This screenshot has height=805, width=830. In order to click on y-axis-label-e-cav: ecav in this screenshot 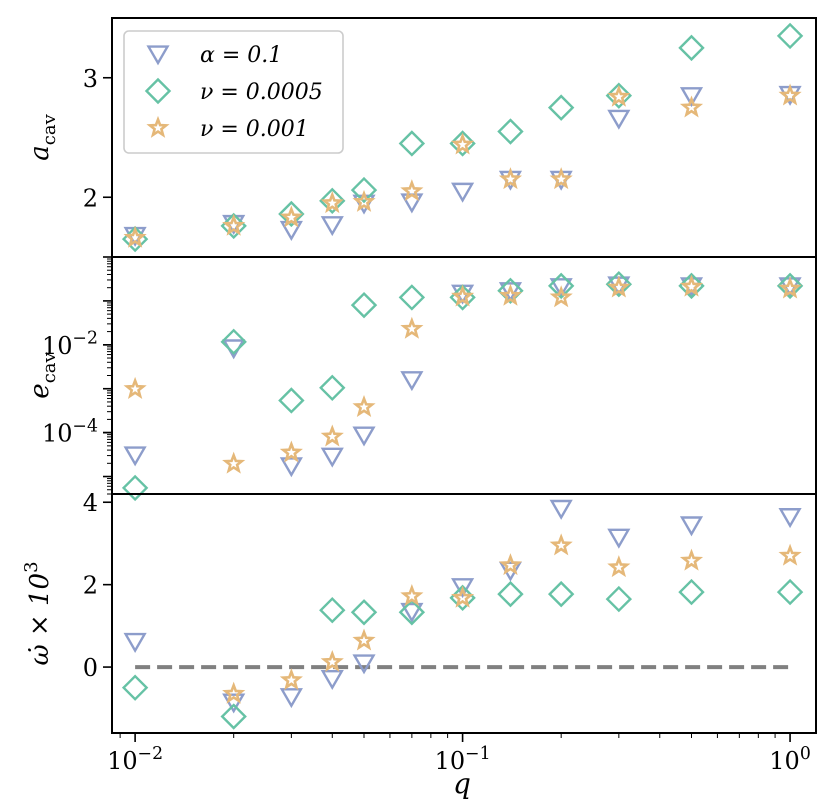, I will do `click(42, 374)`.